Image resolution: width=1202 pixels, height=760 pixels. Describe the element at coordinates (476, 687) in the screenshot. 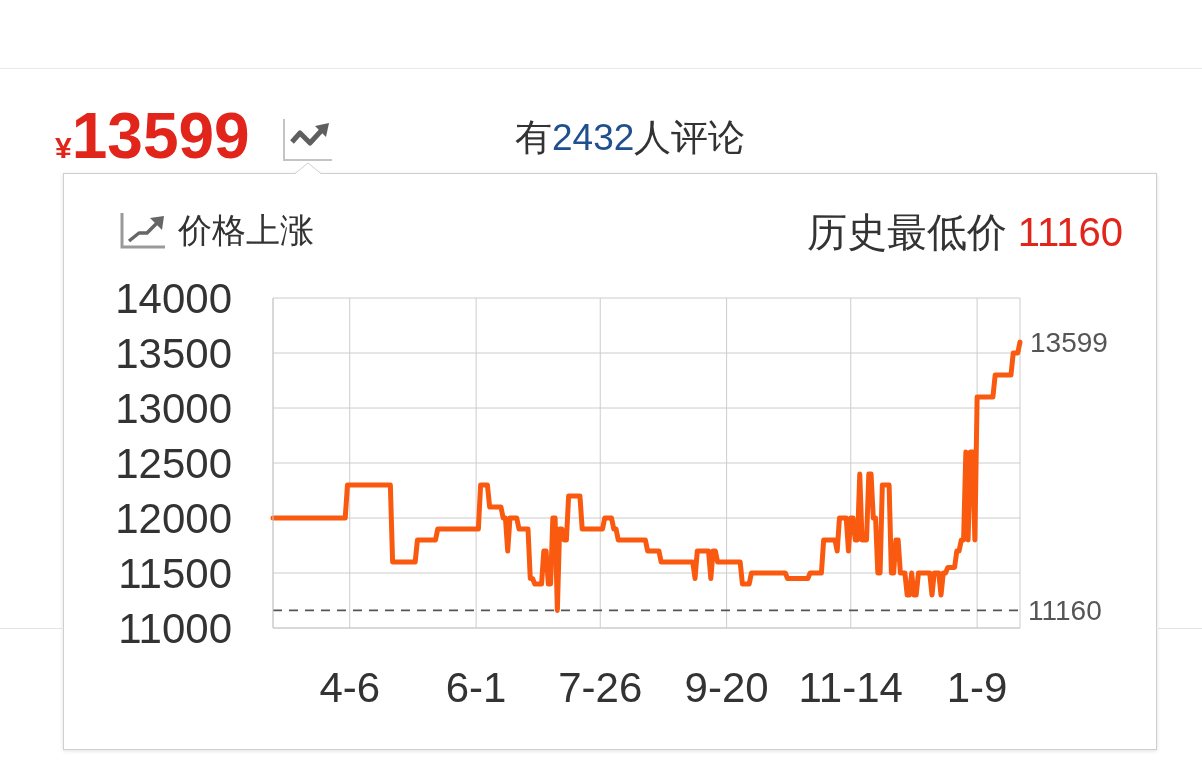

I see `x-tick-label: 6-1` at that location.